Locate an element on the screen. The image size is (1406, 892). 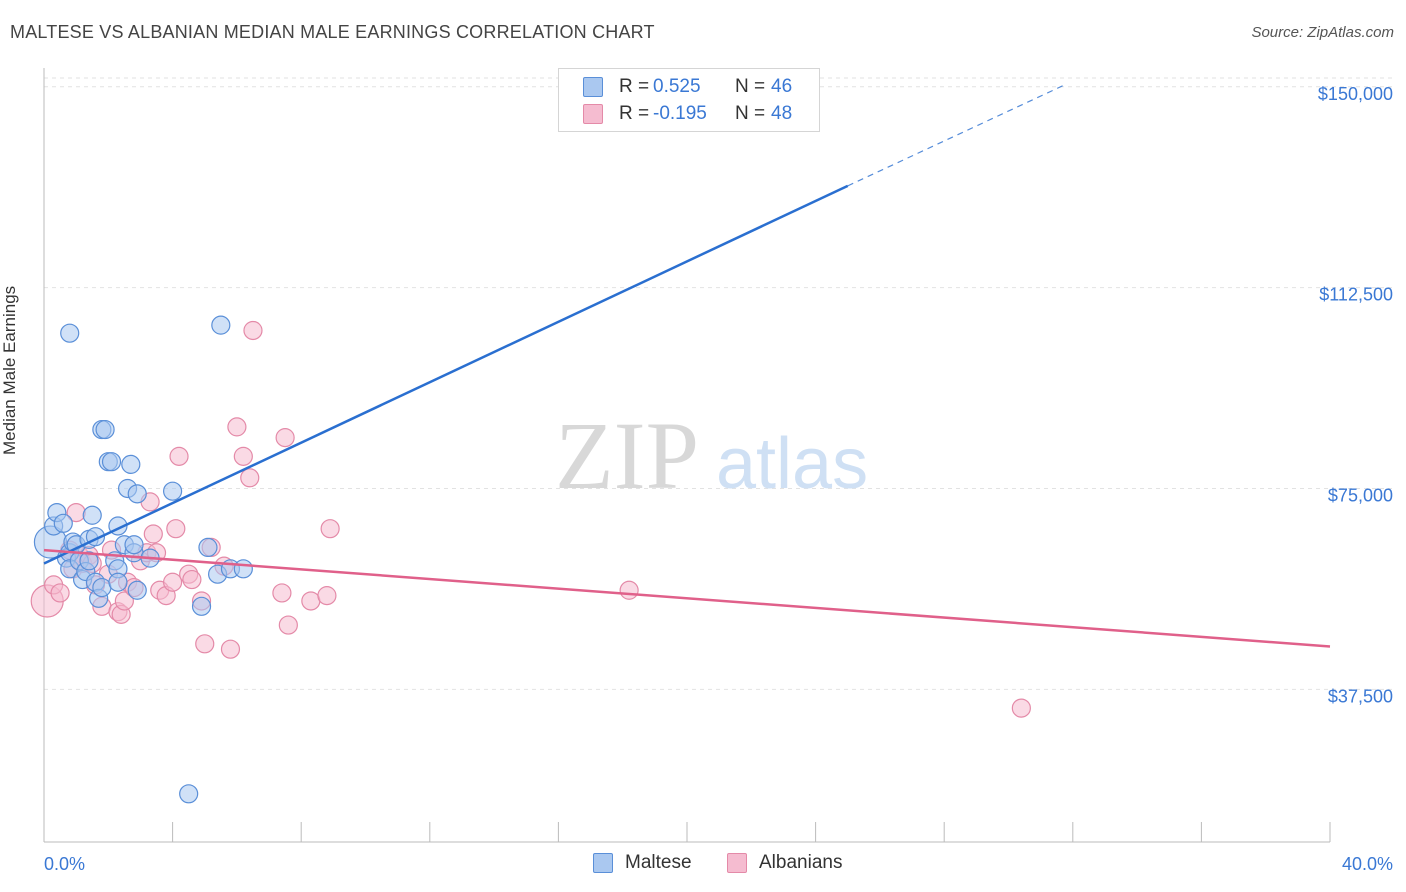
legend-label-albanians: Albanians is located at coordinates (801, 862).